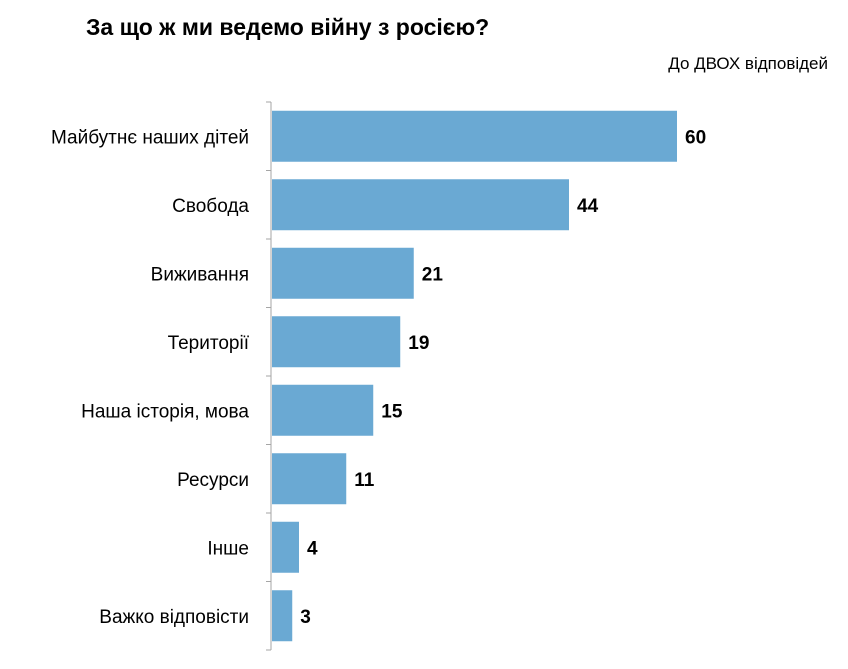 This screenshot has width=848, height=669. What do you see at coordinates (210, 206) in the screenshot?
I see `category-label: Свобода` at bounding box center [210, 206].